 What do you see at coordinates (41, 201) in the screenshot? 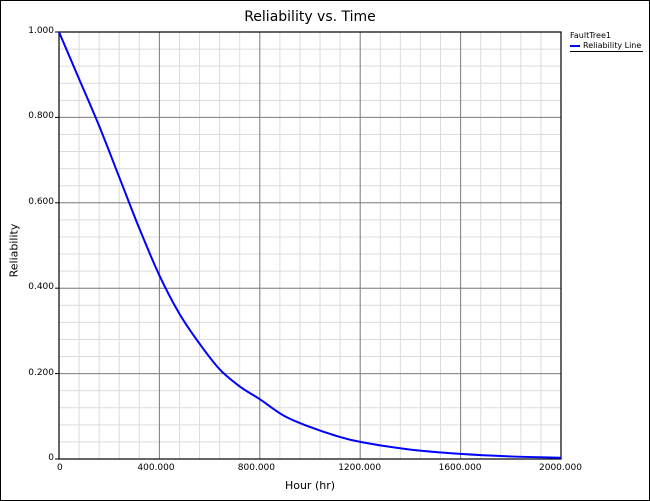
I see `y-tick-label: 0.600` at bounding box center [41, 201].